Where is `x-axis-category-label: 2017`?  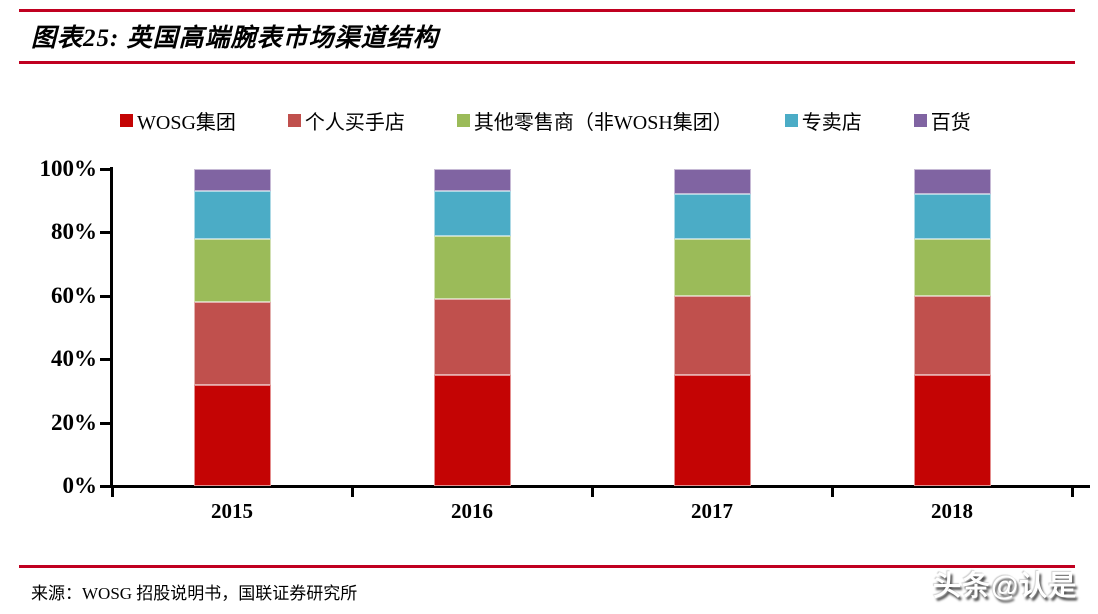
x-axis-category-label: 2017 is located at coordinates (712, 511).